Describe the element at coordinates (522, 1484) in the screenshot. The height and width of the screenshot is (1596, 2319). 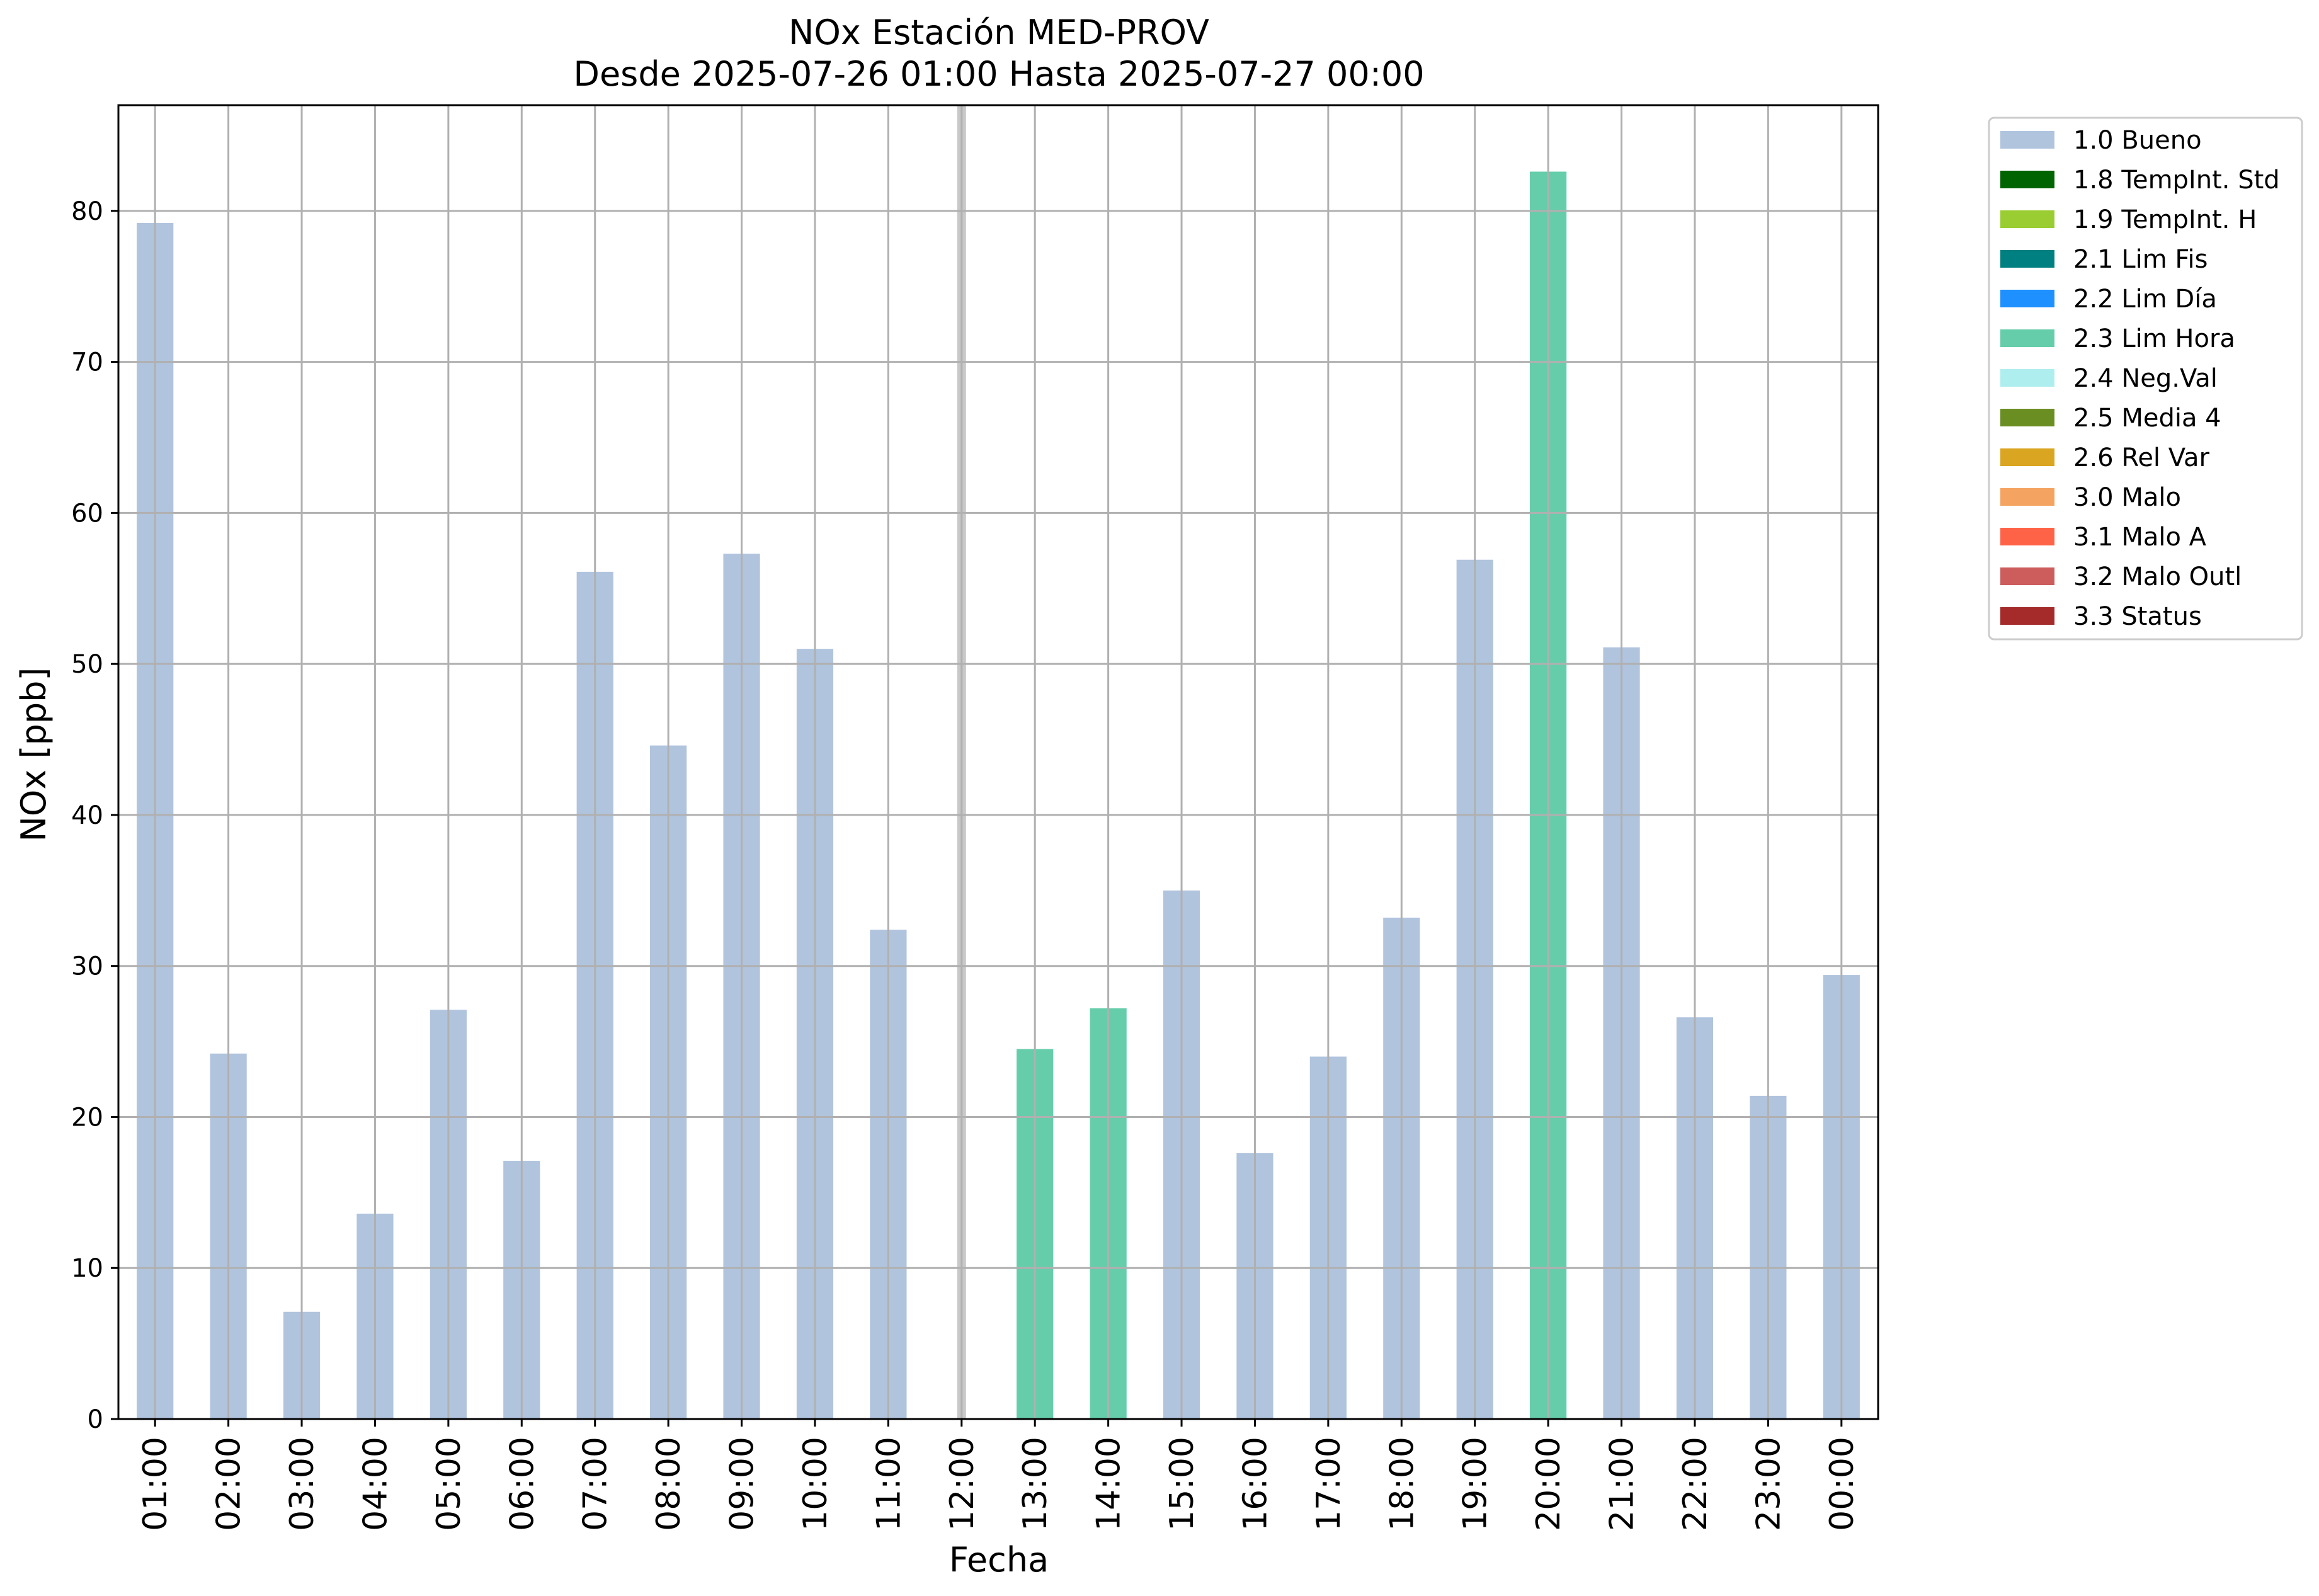
I see `x-tick-label: 06:00` at that location.